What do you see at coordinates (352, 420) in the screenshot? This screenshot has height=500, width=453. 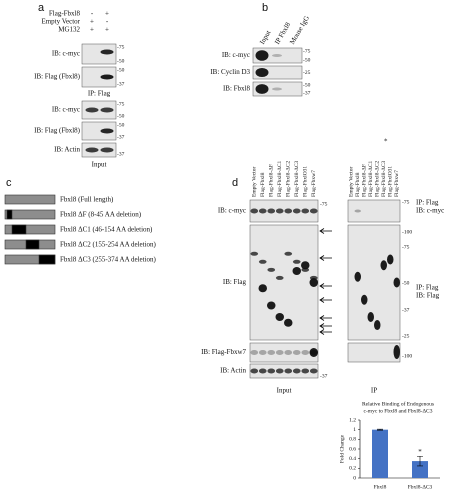 I see `y-tick-label: 1.2` at bounding box center [352, 420].